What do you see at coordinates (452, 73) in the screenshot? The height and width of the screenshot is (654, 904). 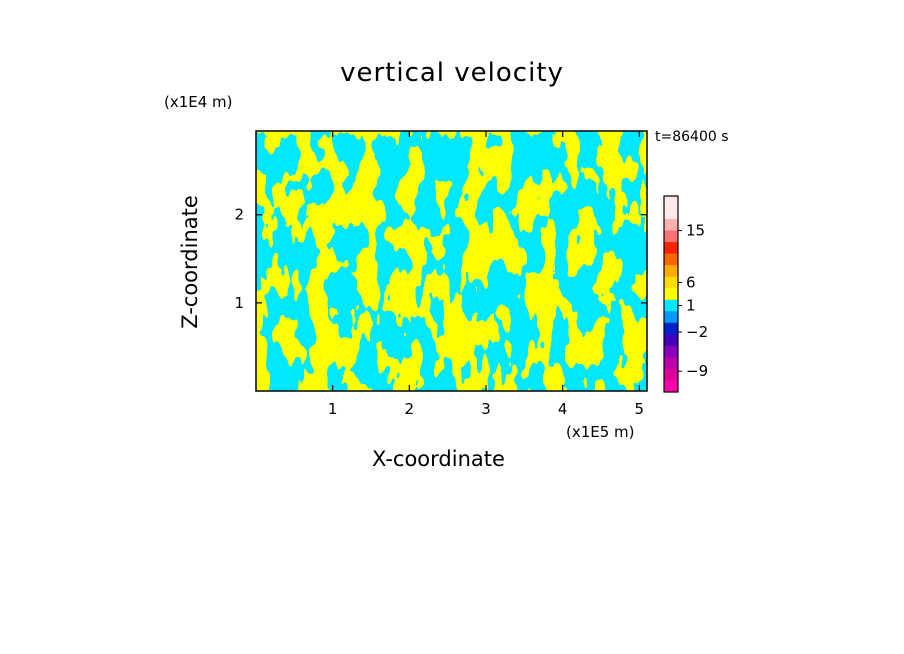 I see `chart-title: vertical velocity` at bounding box center [452, 73].